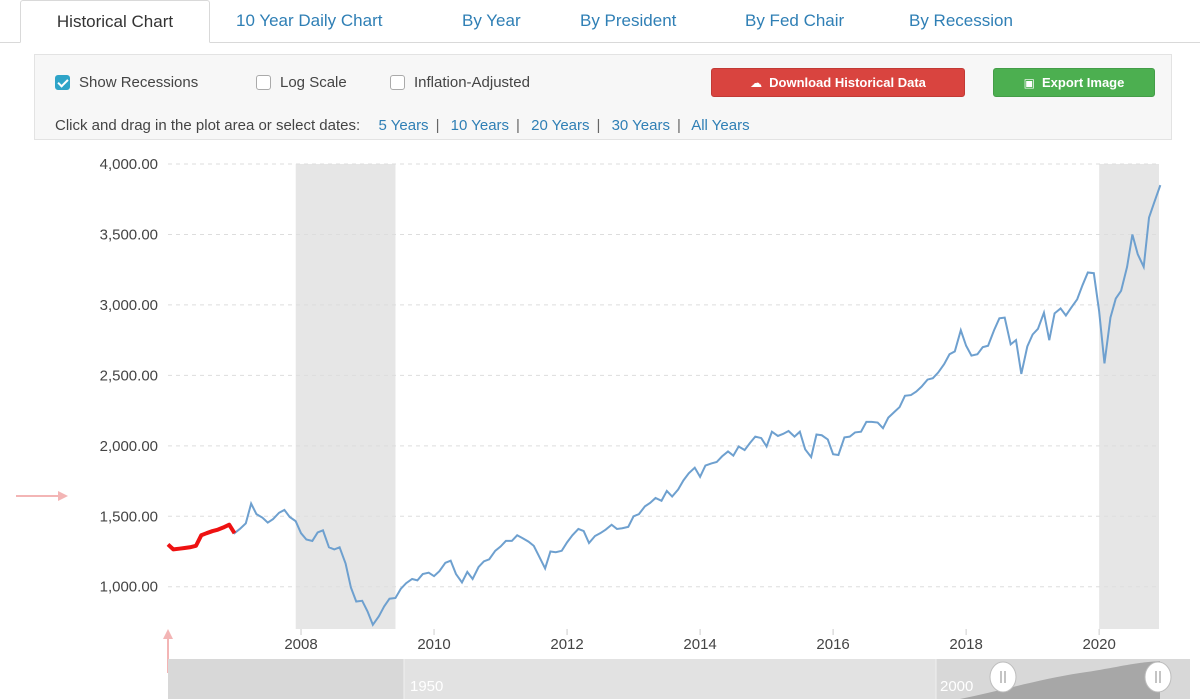  Describe the element at coordinates (115, 21) in the screenshot. I see `tab-historical-chart: Historical Chart` at that location.